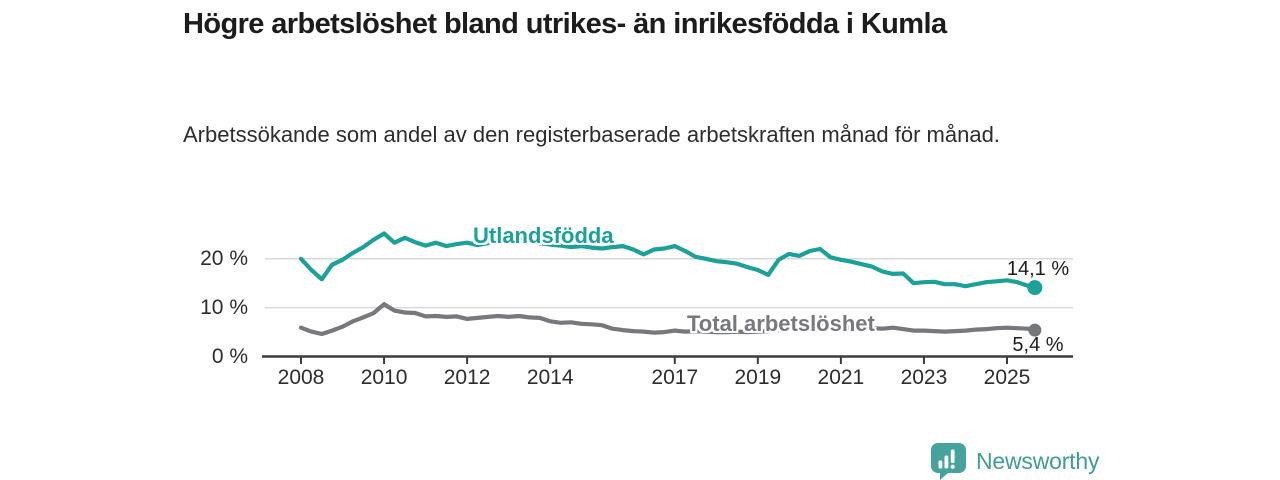 The width and height of the screenshot is (1280, 480). What do you see at coordinates (550, 377) in the screenshot?
I see `x-tick-label-2014: 2014` at bounding box center [550, 377].